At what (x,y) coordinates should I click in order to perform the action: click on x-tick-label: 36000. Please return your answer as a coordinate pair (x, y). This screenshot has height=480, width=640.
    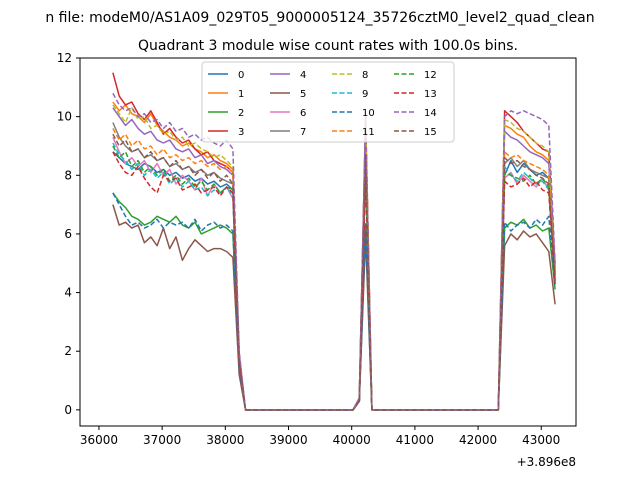
    Looking at the image, I should click on (99, 440).